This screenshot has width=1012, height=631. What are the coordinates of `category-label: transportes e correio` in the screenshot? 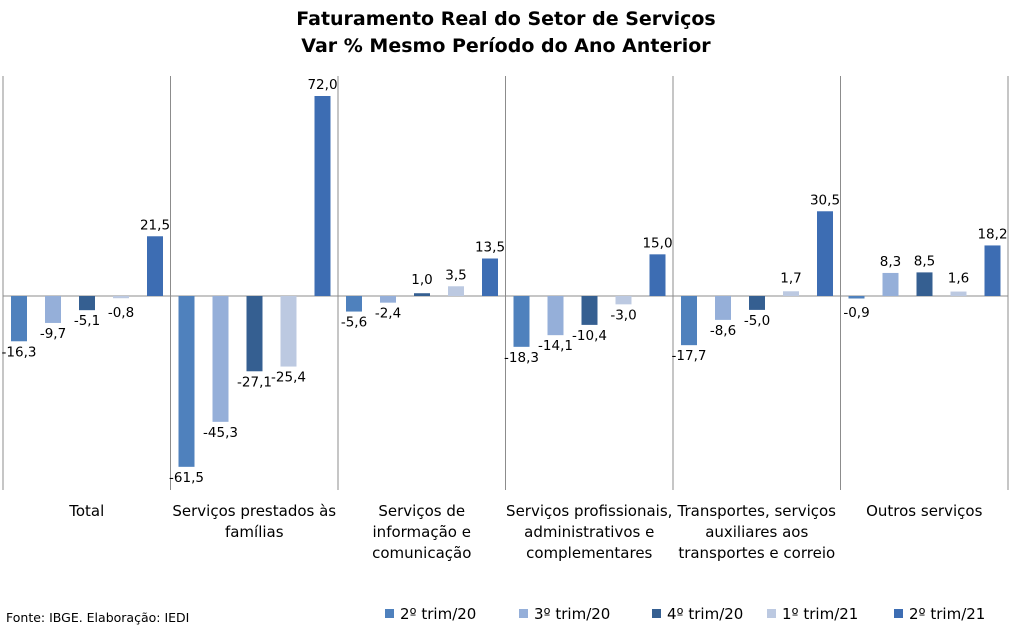 It's located at (756, 553).